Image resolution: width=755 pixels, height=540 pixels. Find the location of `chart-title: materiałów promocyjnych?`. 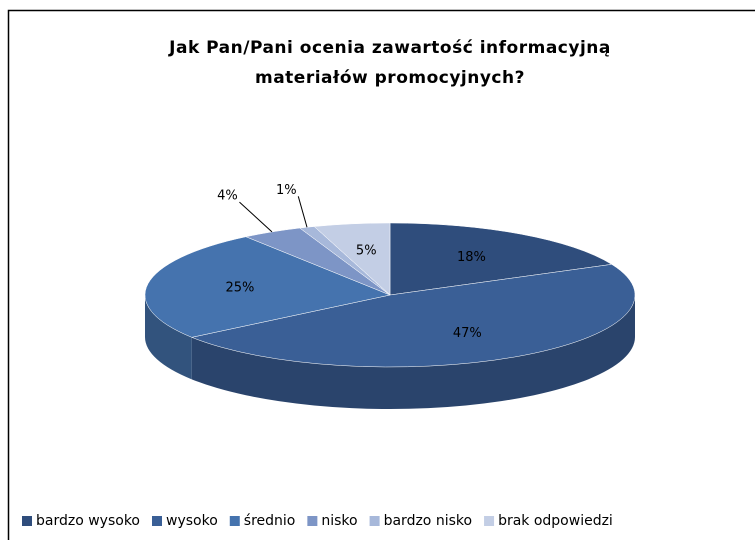

chart-title: materiałów promocyjnych? is located at coordinates (390, 78).